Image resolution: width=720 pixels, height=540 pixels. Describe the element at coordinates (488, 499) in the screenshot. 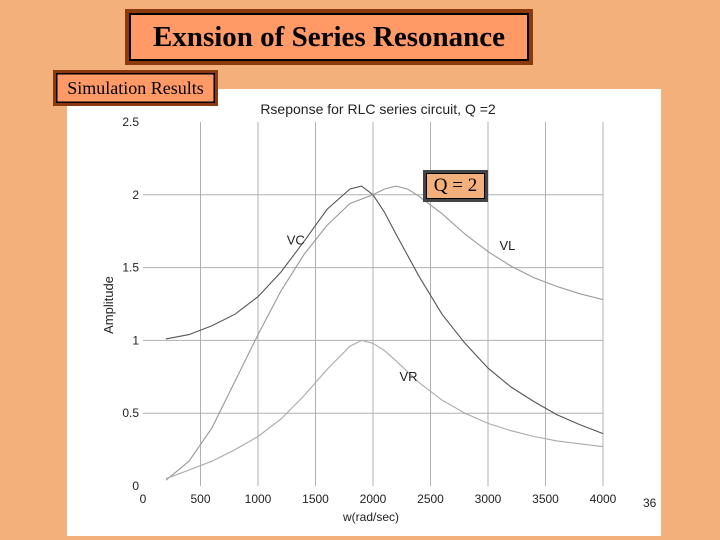

I see `x-tick-label: 3000` at that location.